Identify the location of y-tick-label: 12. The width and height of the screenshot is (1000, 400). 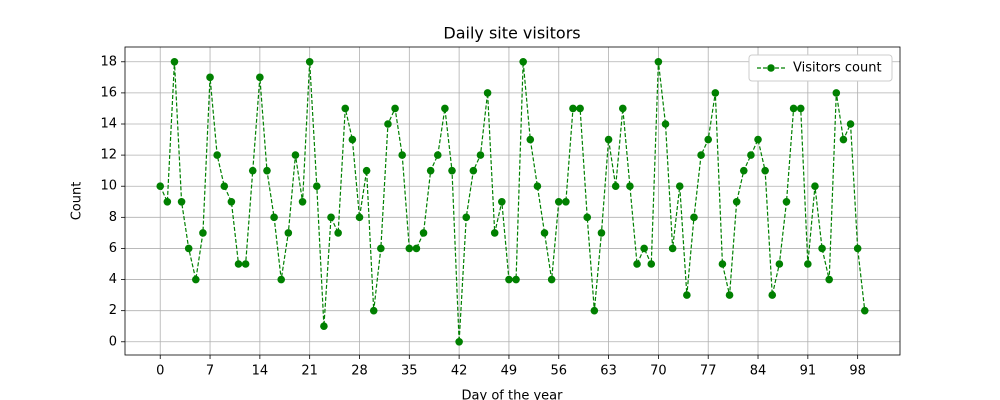
(108, 155).